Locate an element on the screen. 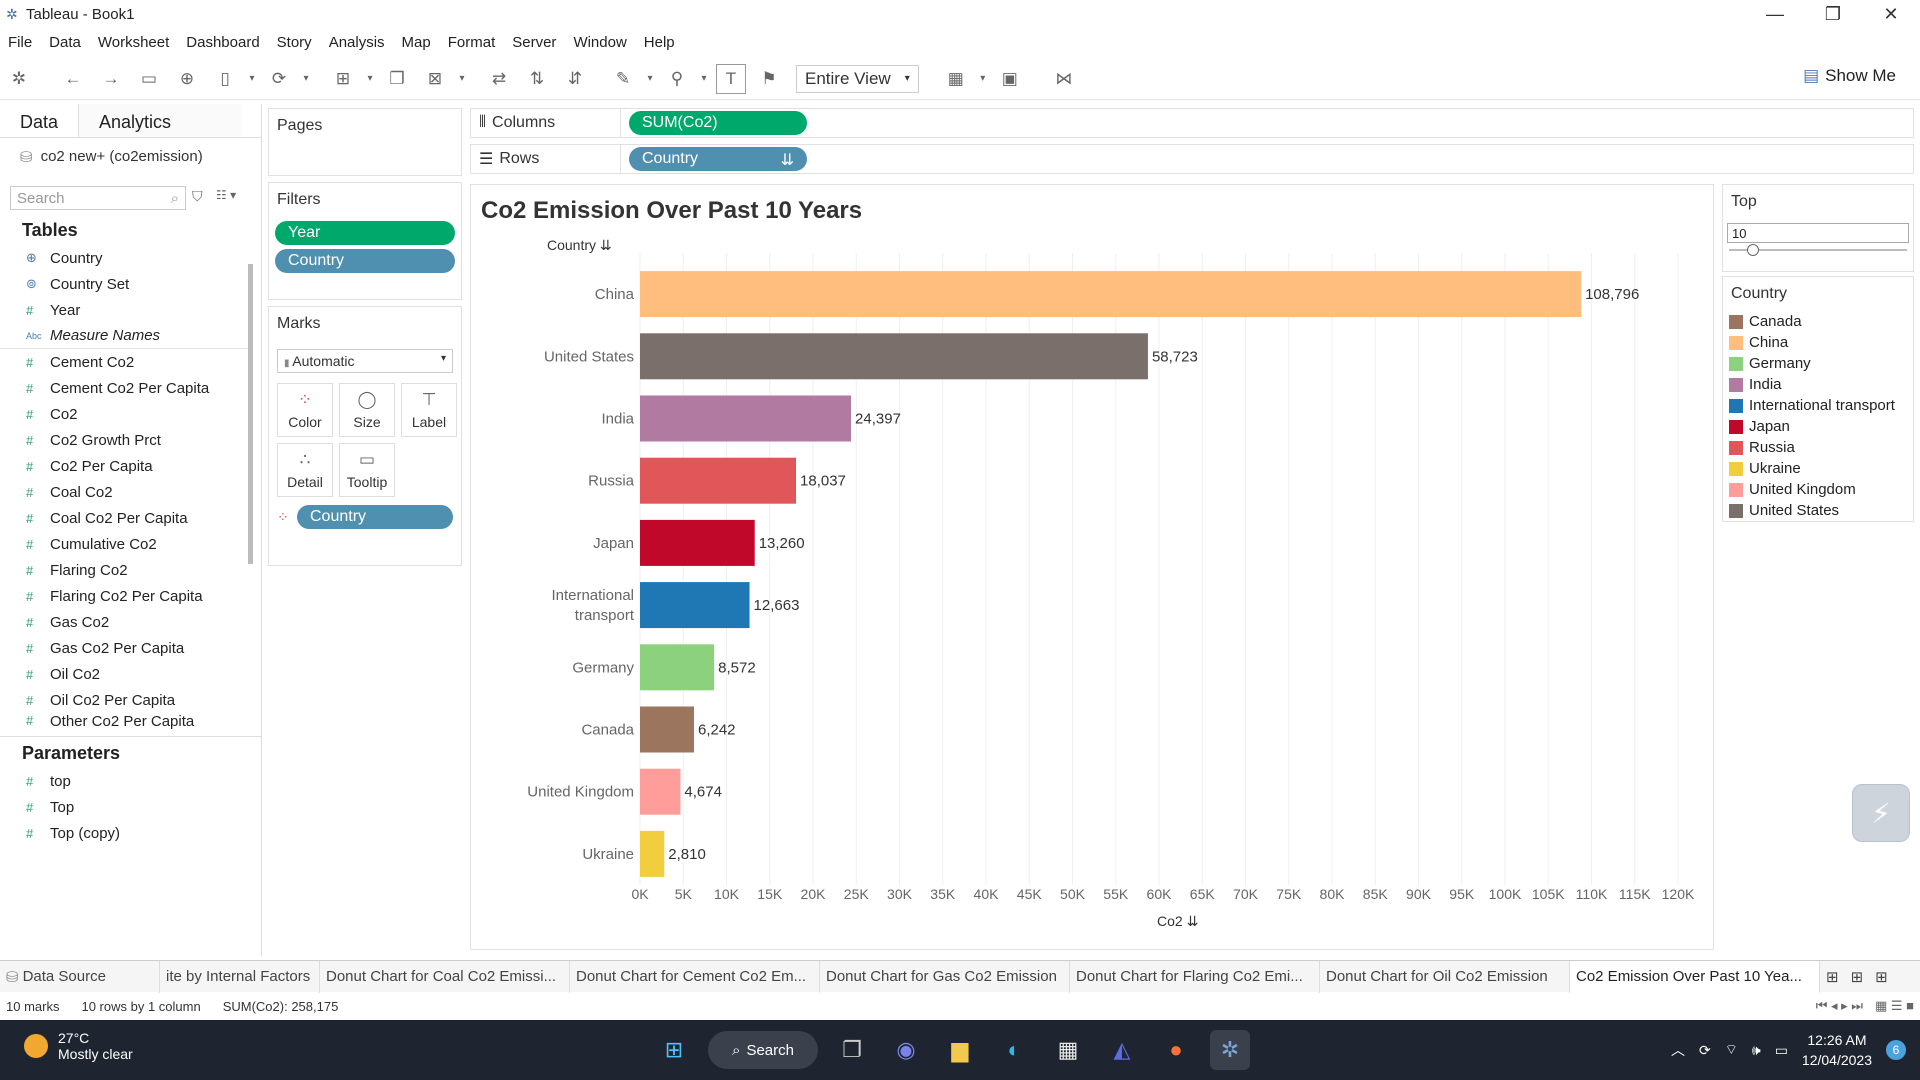 Image resolution: width=1920 pixels, height=1080 pixels. field-item: # Coal Co2 is located at coordinates (124, 492).